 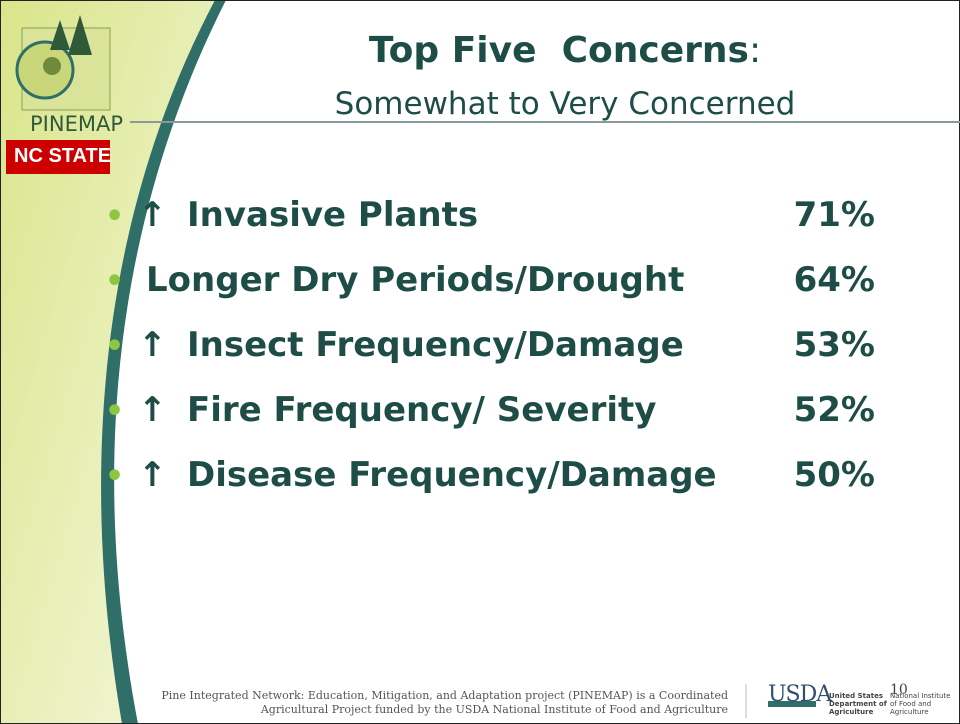 What do you see at coordinates (834, 215) in the screenshot?
I see `concern-percent: 71%` at bounding box center [834, 215].